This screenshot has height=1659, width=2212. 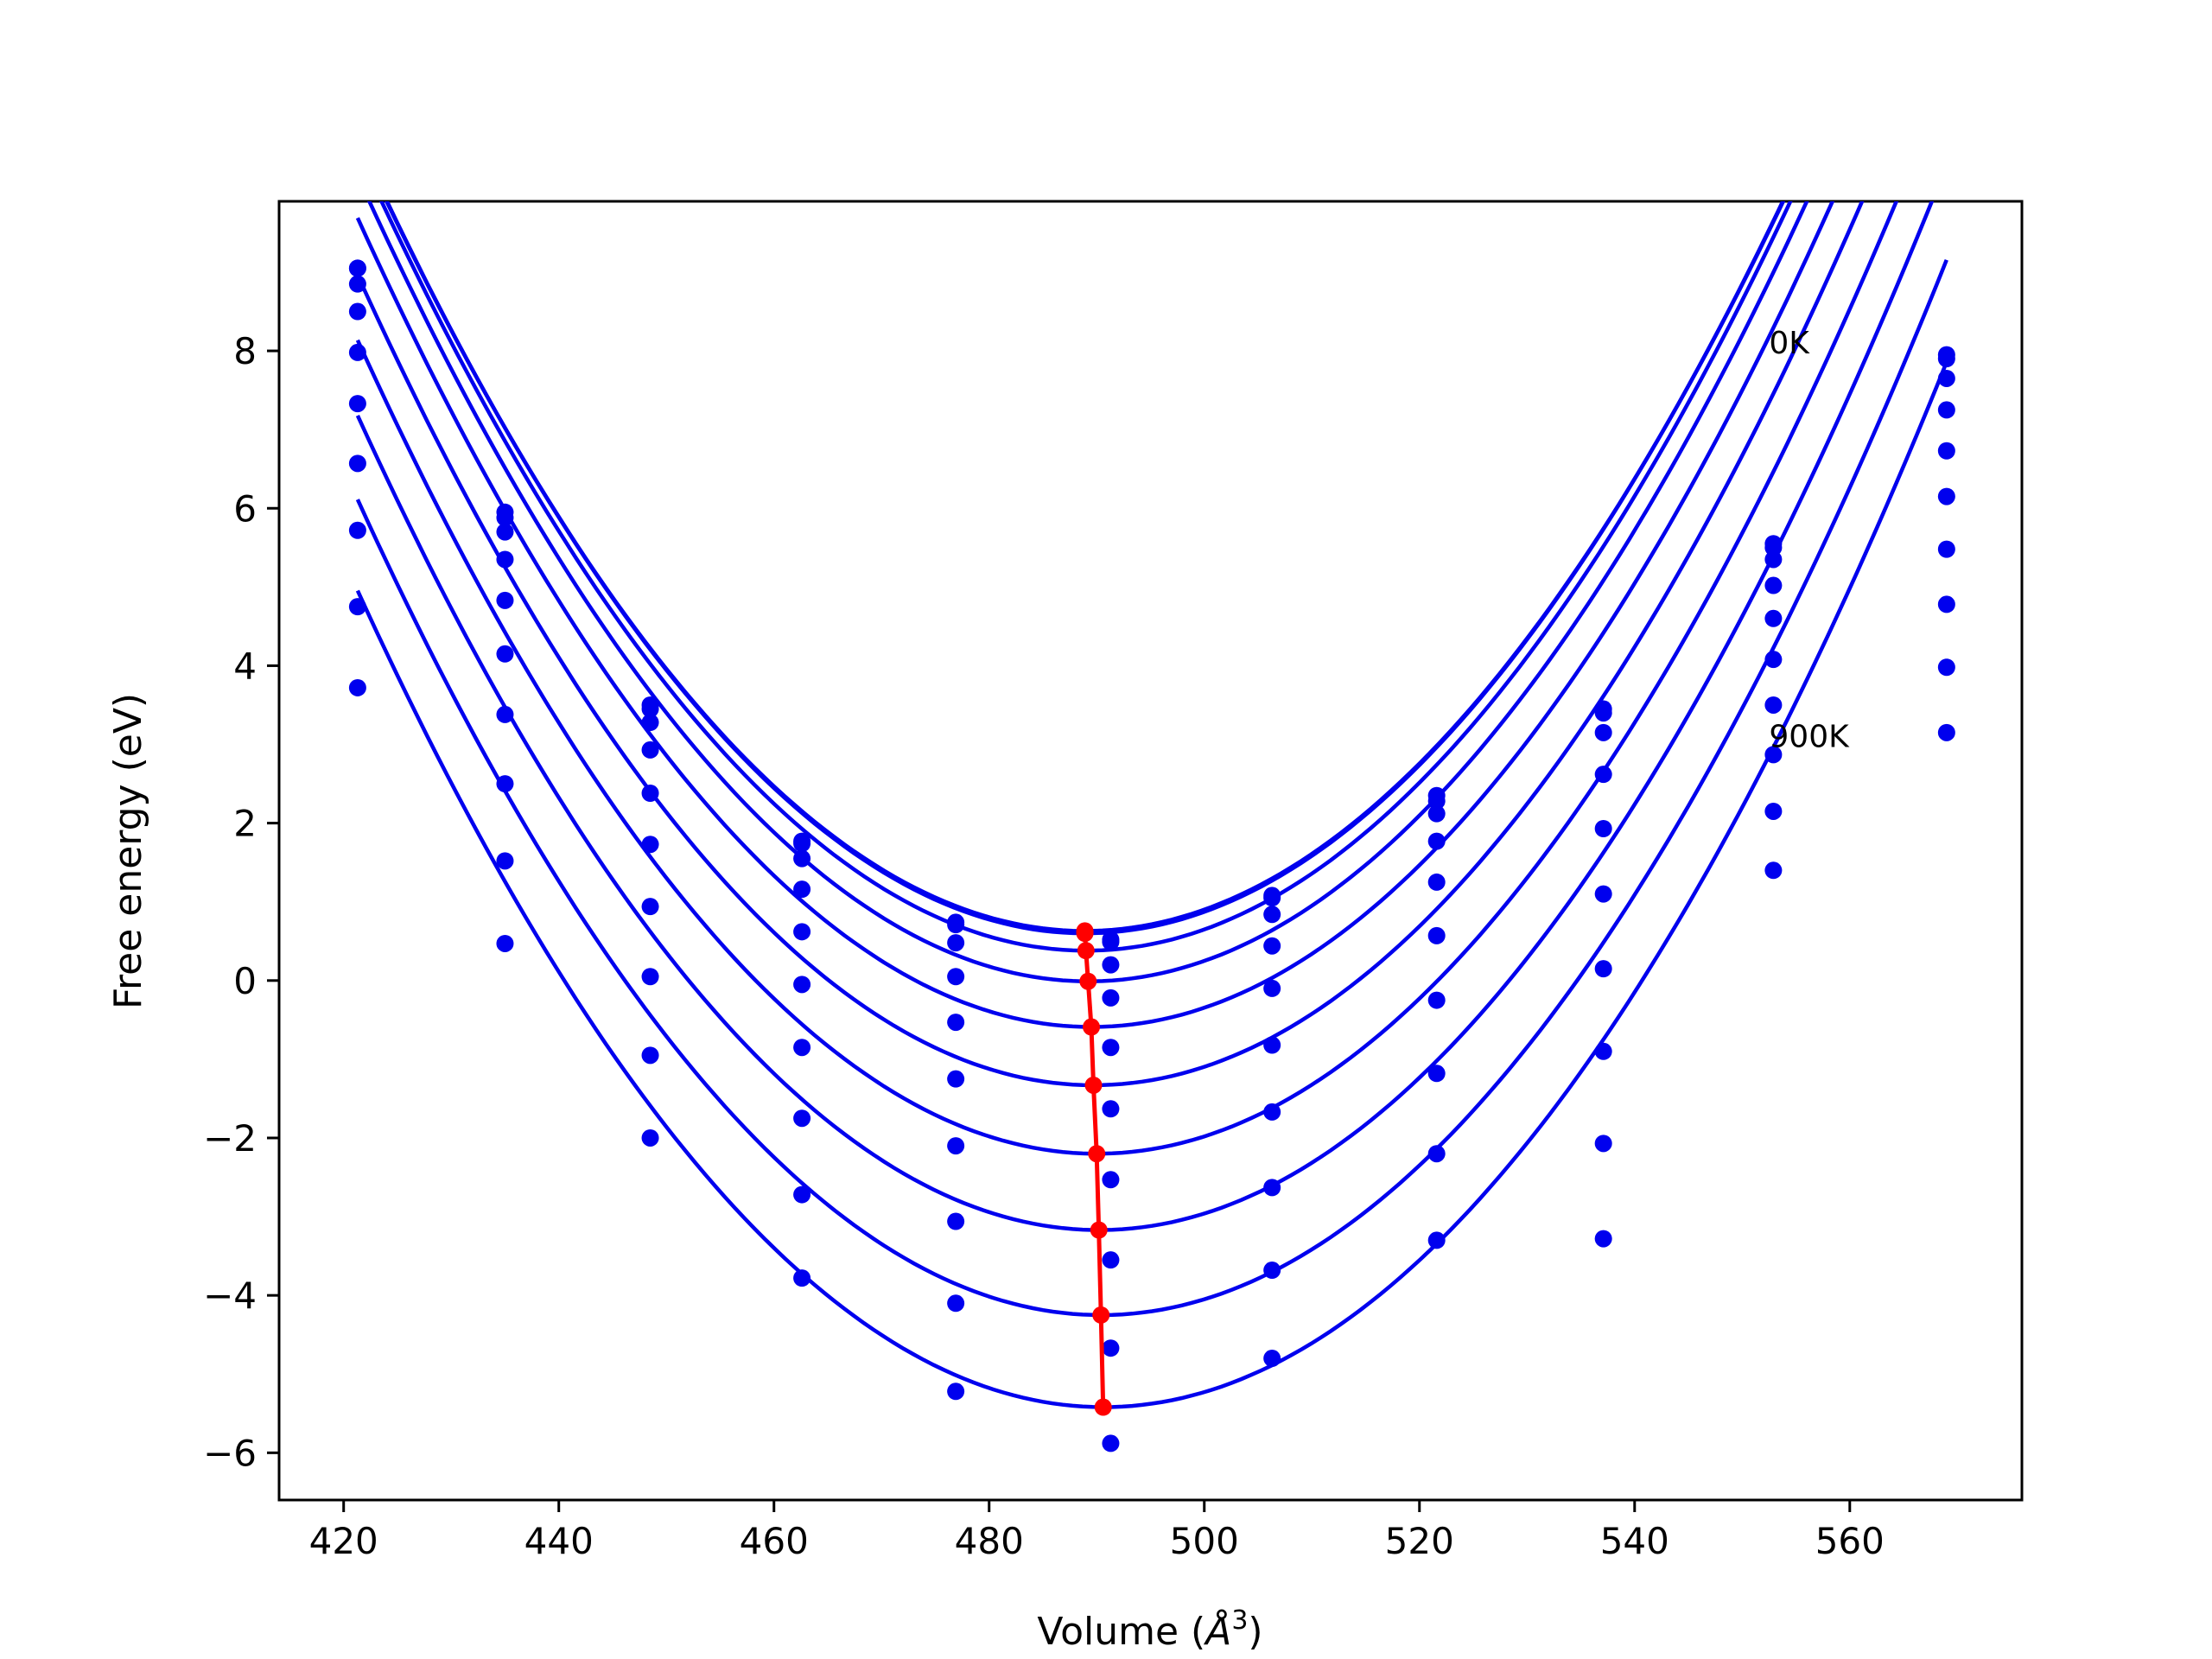 What do you see at coordinates (230, 1295) in the screenshot?
I see `y-tick-label: −4` at bounding box center [230, 1295].